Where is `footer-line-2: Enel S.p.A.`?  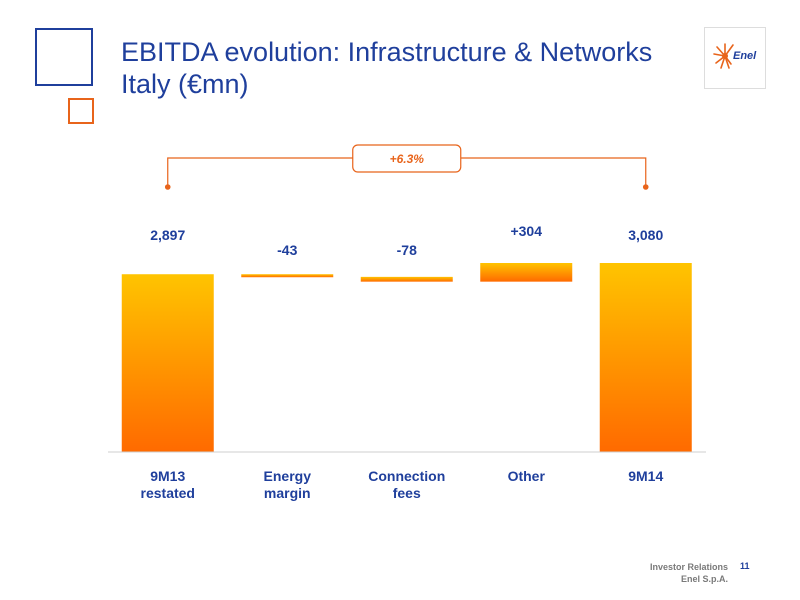 footer-line-2: Enel S.p.A. is located at coordinates (704, 579).